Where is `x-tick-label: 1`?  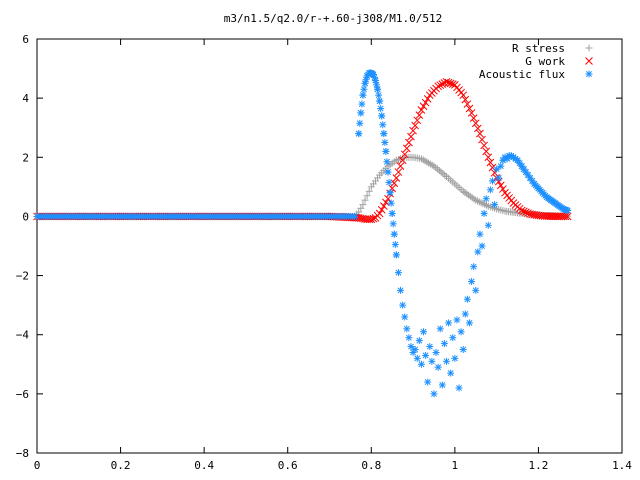 x-tick-label: 1 is located at coordinates (455, 465).